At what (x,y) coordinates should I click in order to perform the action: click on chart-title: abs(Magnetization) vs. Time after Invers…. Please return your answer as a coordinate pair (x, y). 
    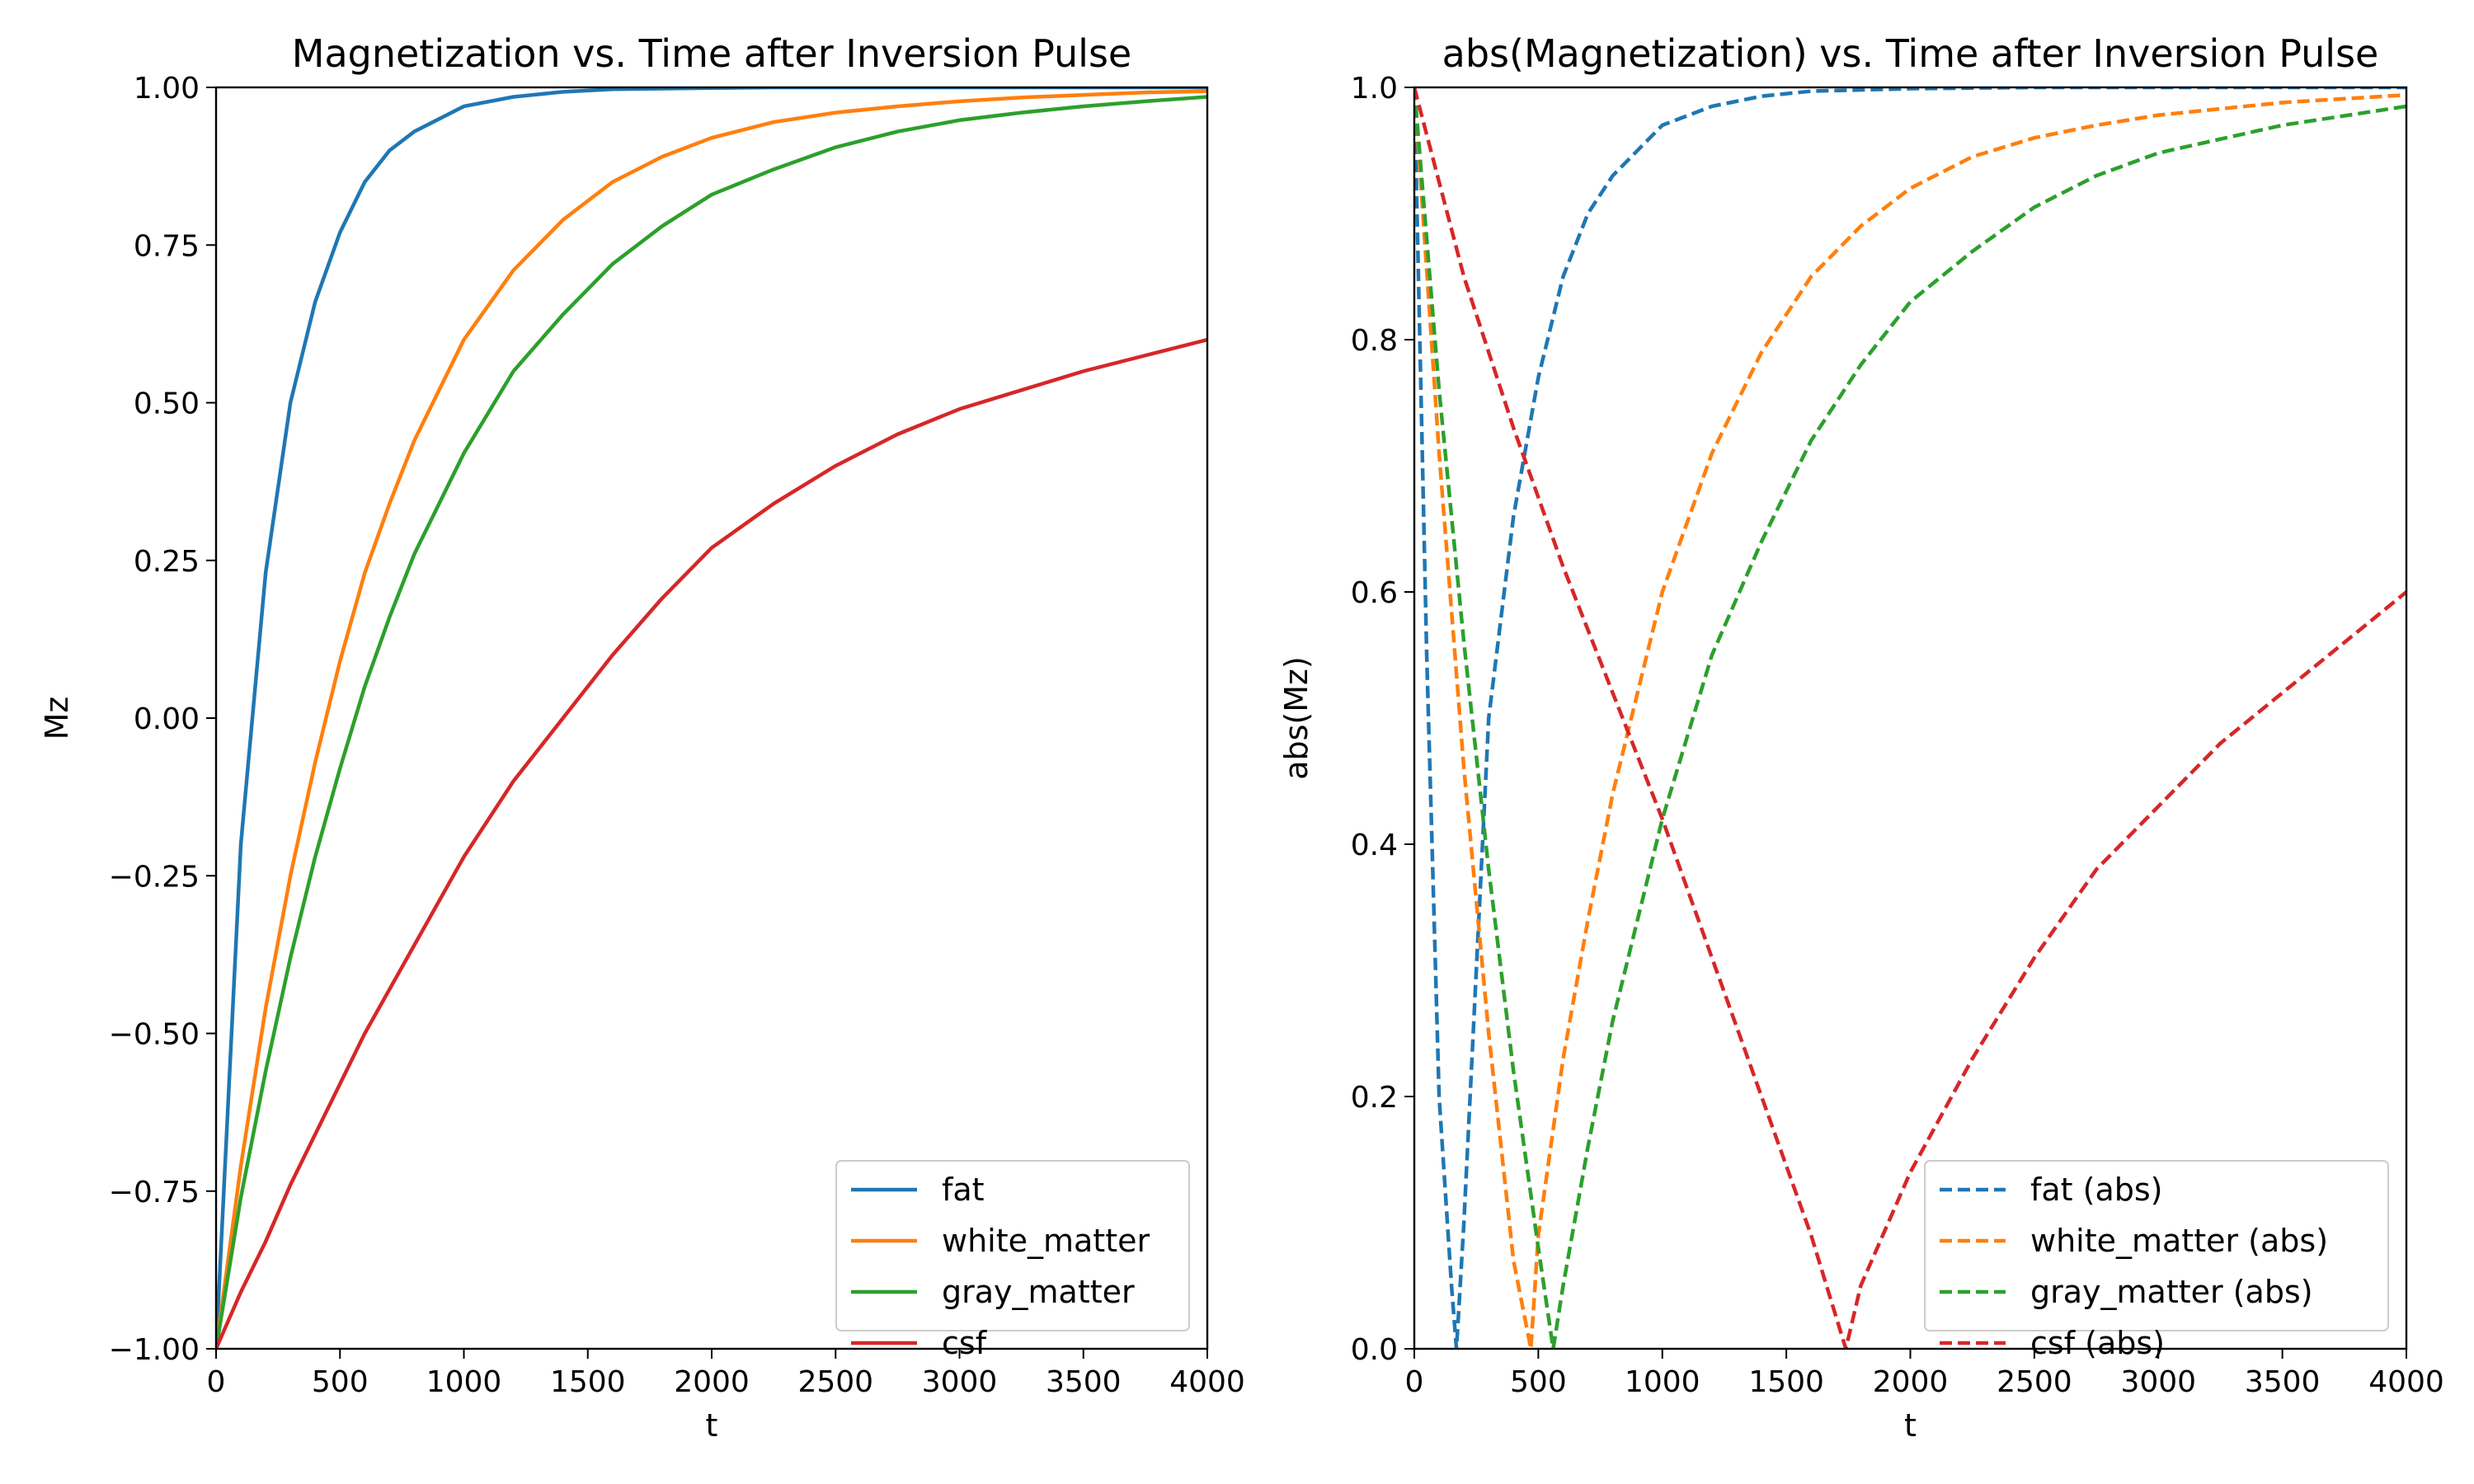
    Looking at the image, I should click on (1910, 54).